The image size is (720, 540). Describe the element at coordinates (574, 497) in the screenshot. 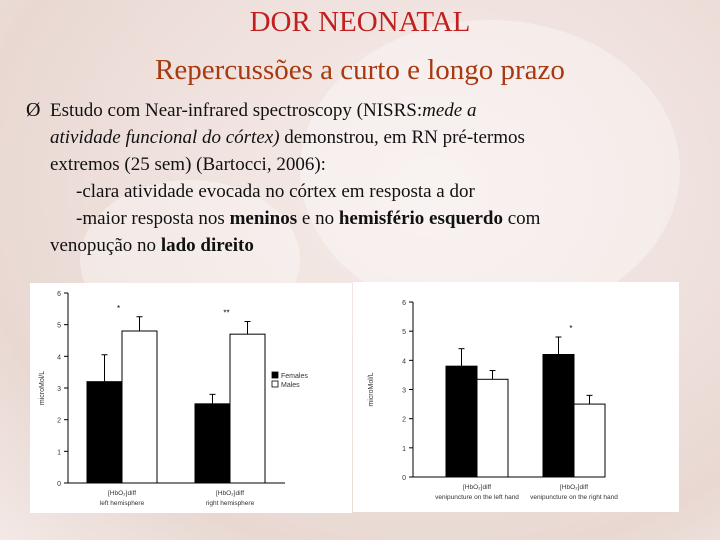

I see `x-category-sublabel: venipuncture on the right hand` at that location.